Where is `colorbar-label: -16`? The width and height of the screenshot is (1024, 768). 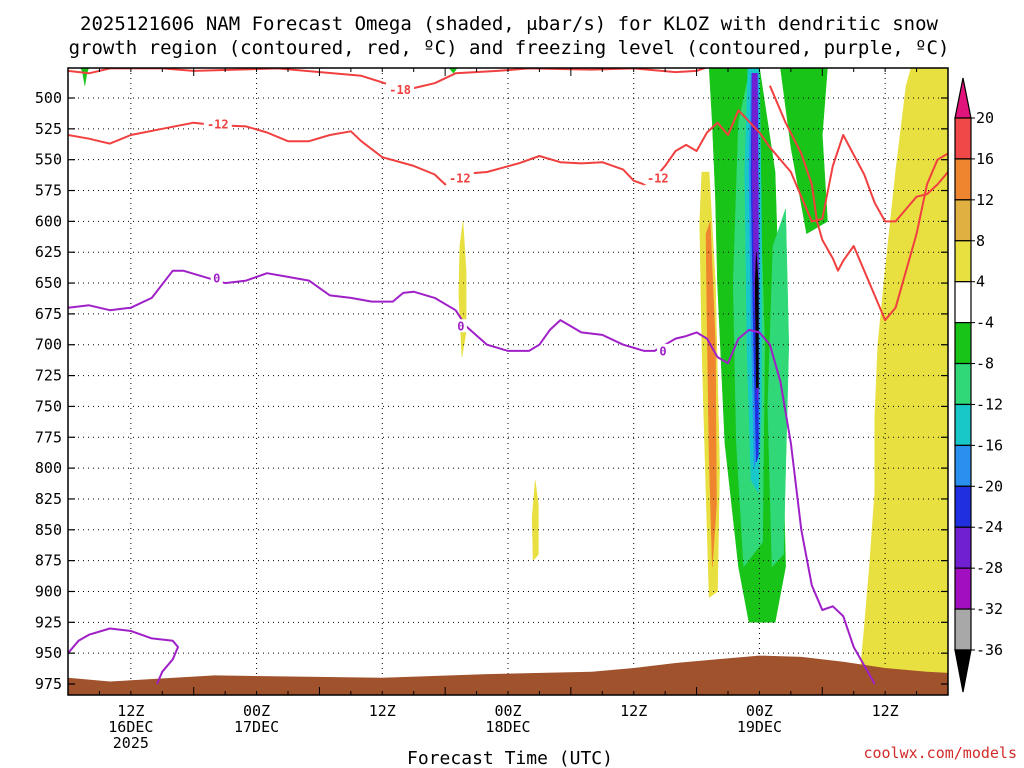 colorbar-label: -16 is located at coordinates (989, 445).